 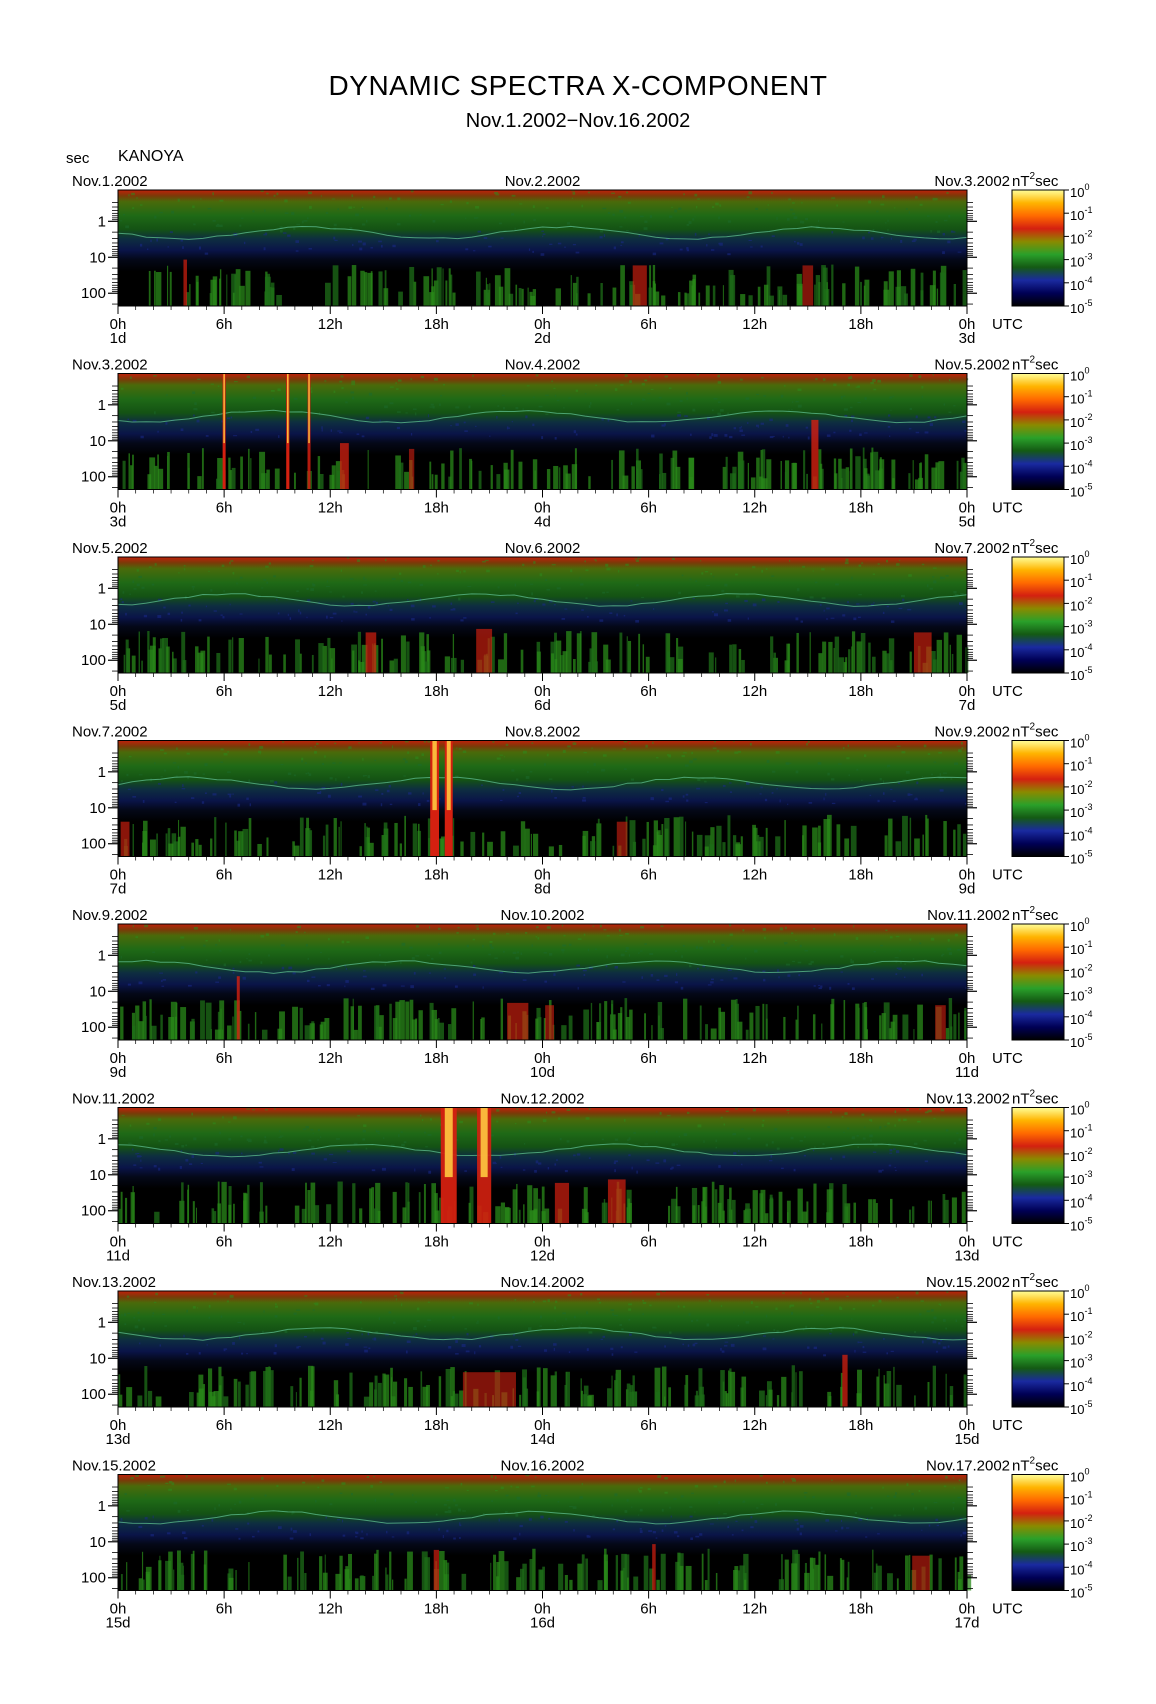 What do you see at coordinates (543, 732) in the screenshot?
I see `panel-mid-date: Nov.8.2002` at bounding box center [543, 732].